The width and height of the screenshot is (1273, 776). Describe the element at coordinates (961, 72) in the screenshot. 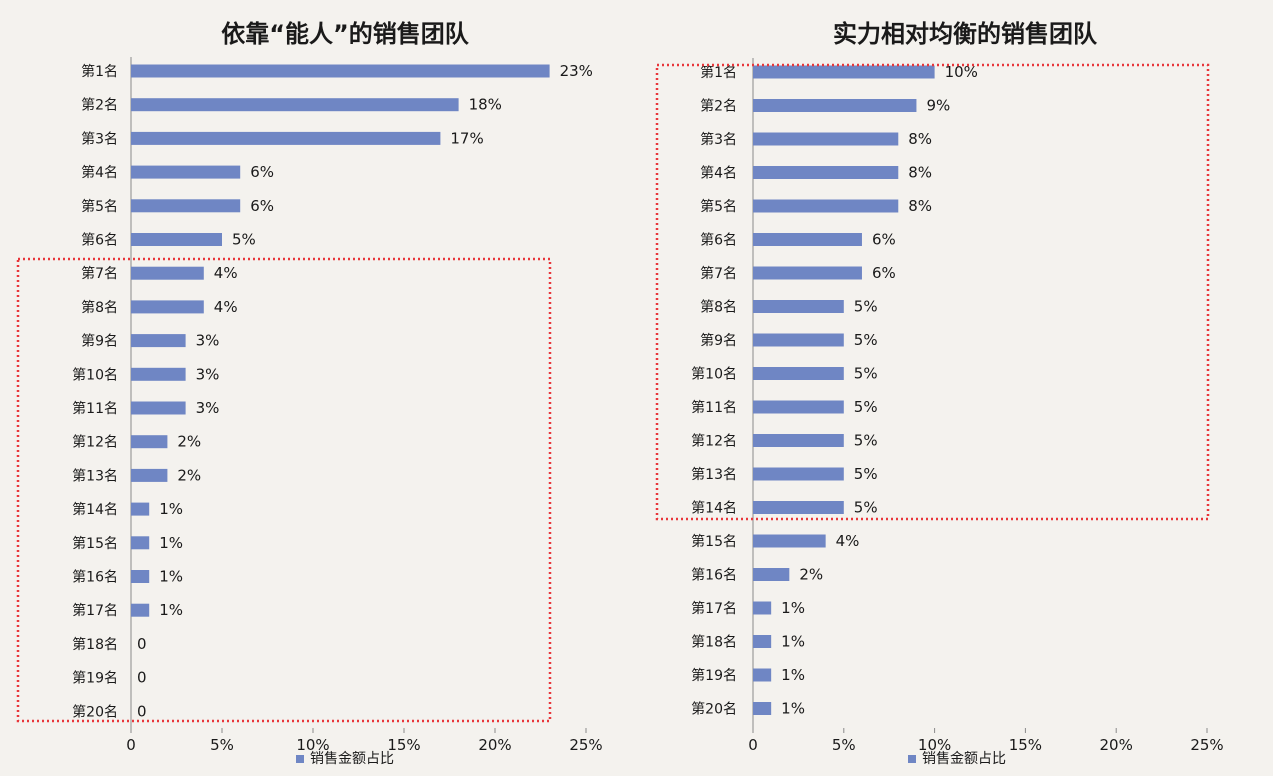

I see `value-label: 10%` at that location.